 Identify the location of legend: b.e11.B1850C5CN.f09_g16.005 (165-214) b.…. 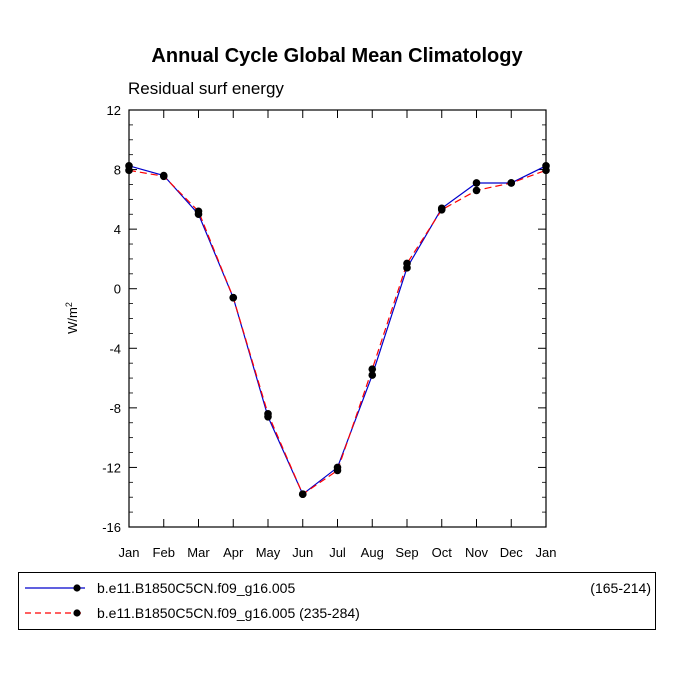
(337, 601).